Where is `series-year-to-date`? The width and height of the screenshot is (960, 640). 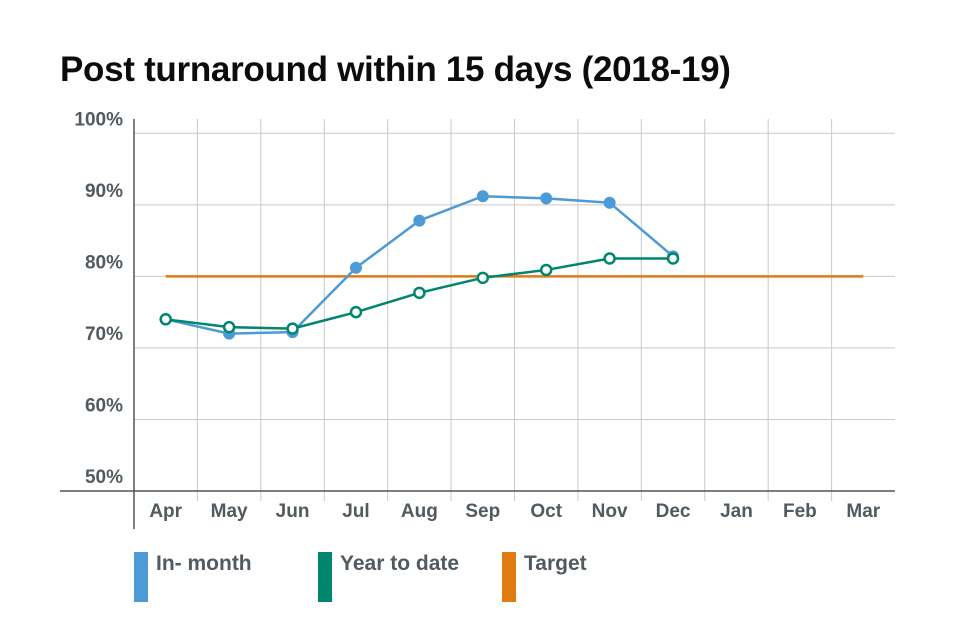 series-year-to-date is located at coordinates (419, 293).